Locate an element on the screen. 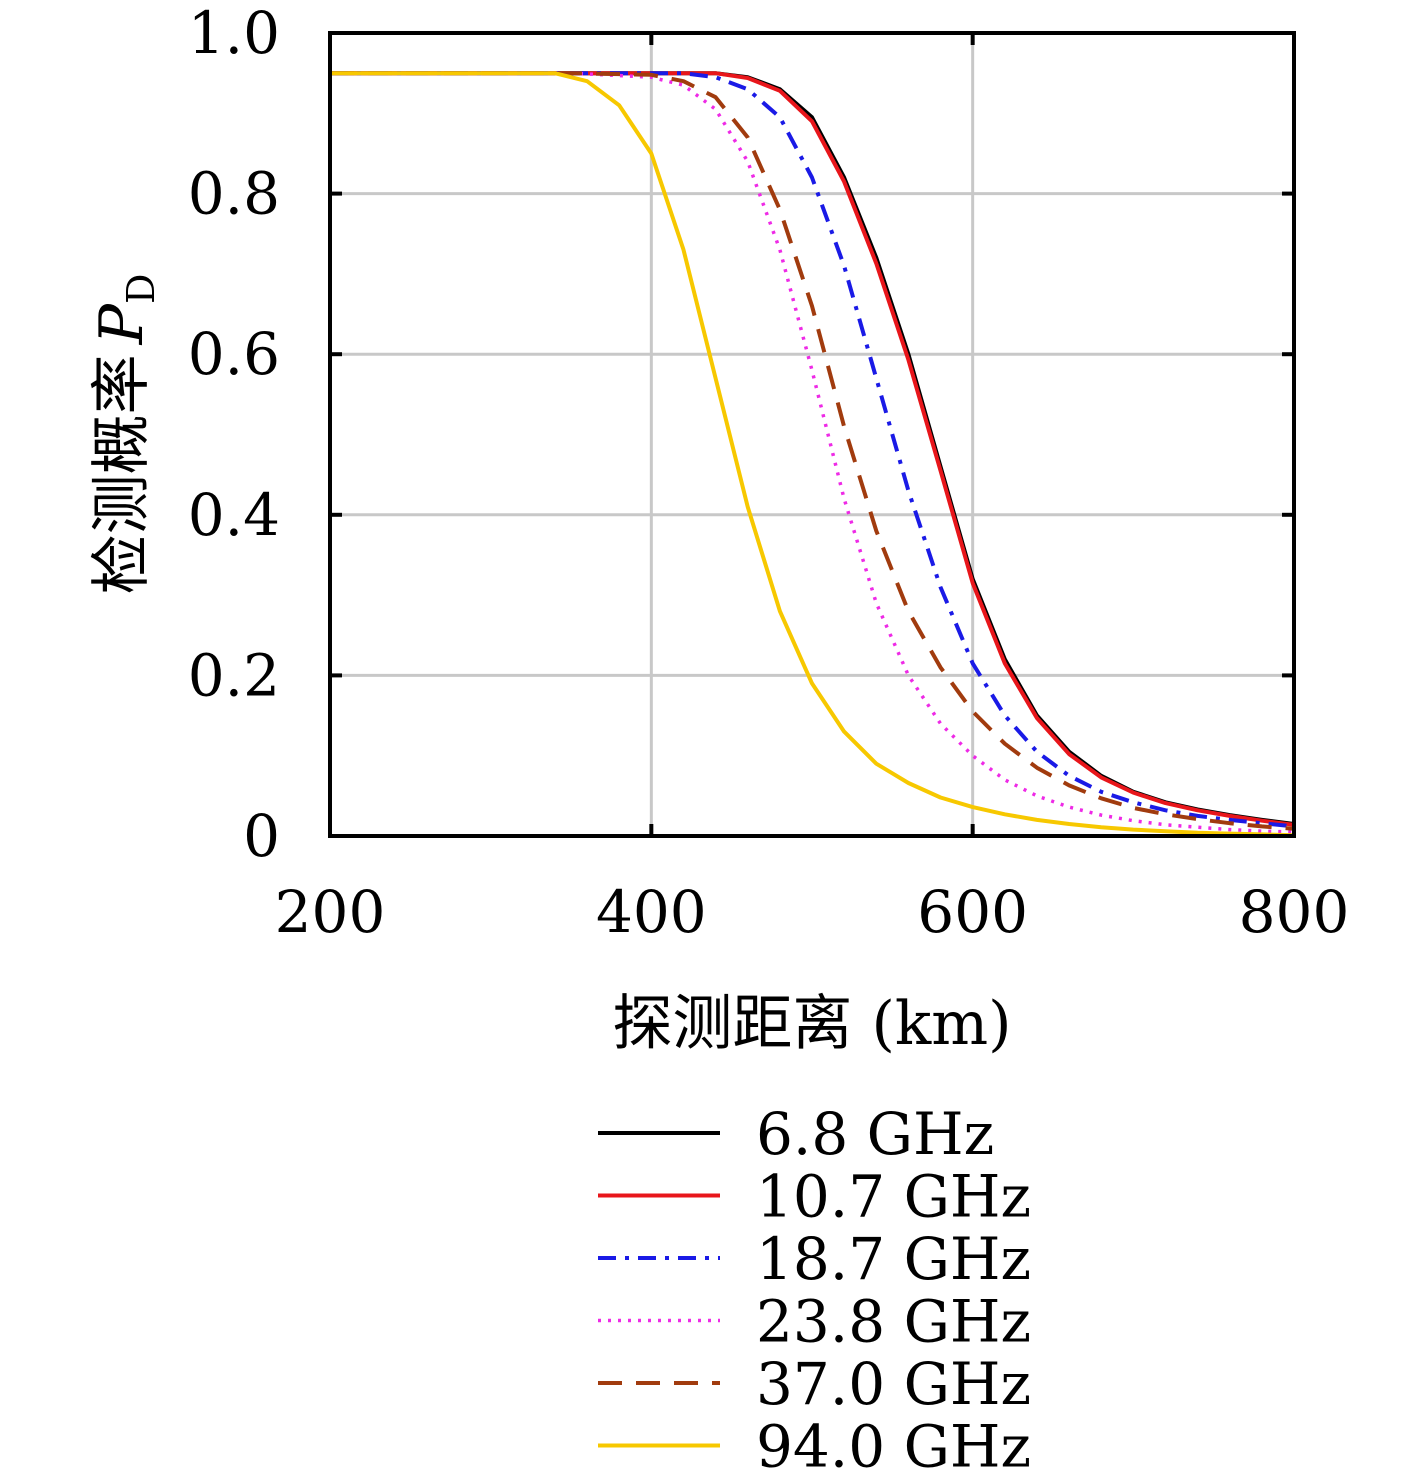 Image resolution: width=1417 pixels, height=1476 pixels. x-tick-label: 400 is located at coordinates (651, 912).